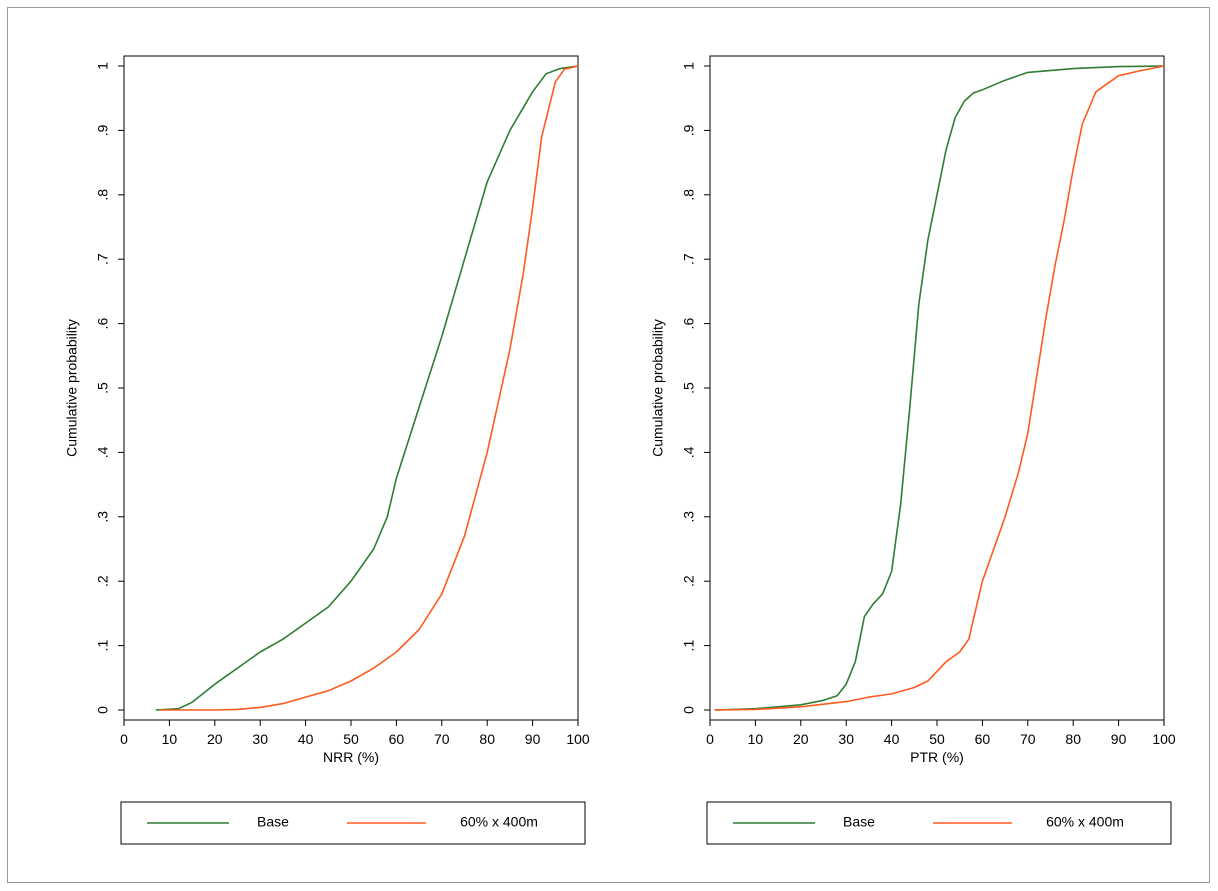 The width and height of the screenshot is (1218, 891). What do you see at coordinates (937, 757) in the screenshot?
I see `x-axis-title: PTR (%)` at bounding box center [937, 757].